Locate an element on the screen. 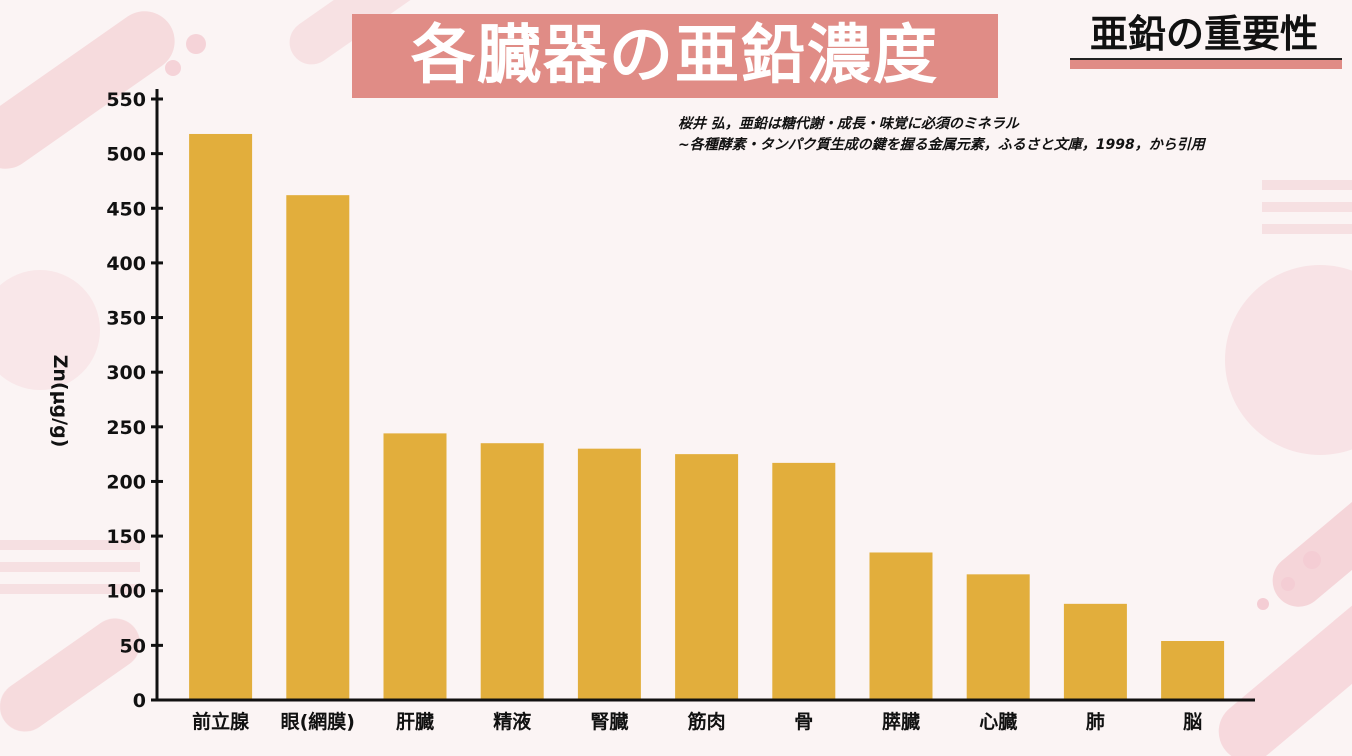 This screenshot has width=1352, height=756. x-tick-label: 眼(網膜) is located at coordinates (318, 721).